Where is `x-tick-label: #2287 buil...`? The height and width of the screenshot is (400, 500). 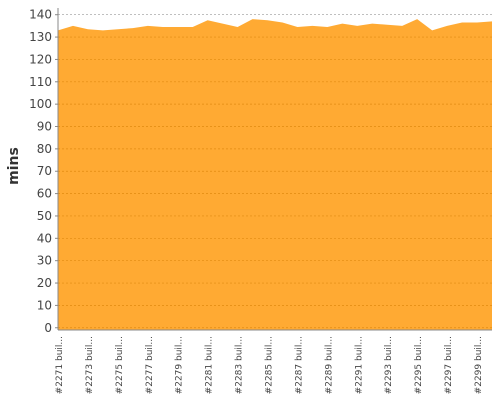 x-tick-label: #2287 buil... is located at coordinates (299, 365).